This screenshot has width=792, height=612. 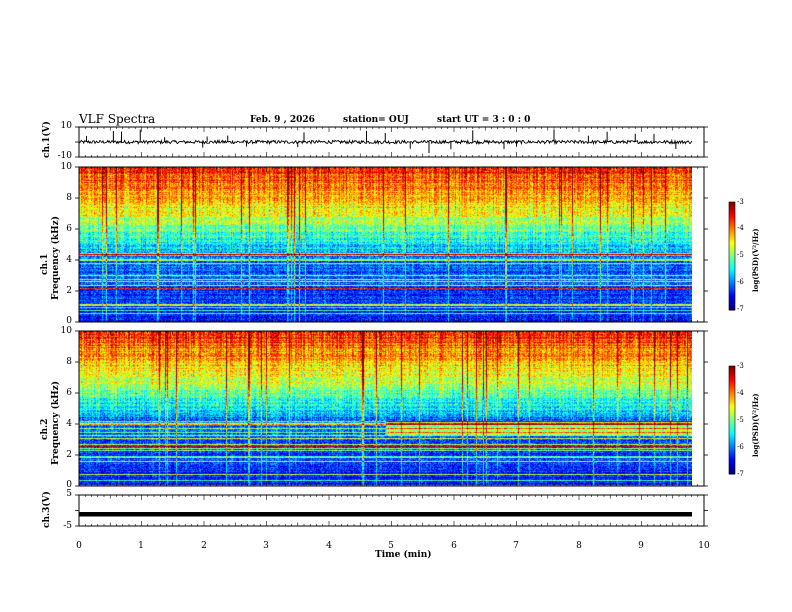 What do you see at coordinates (740, 282) in the screenshot?
I see `cb1-tick: -6` at bounding box center [740, 282].